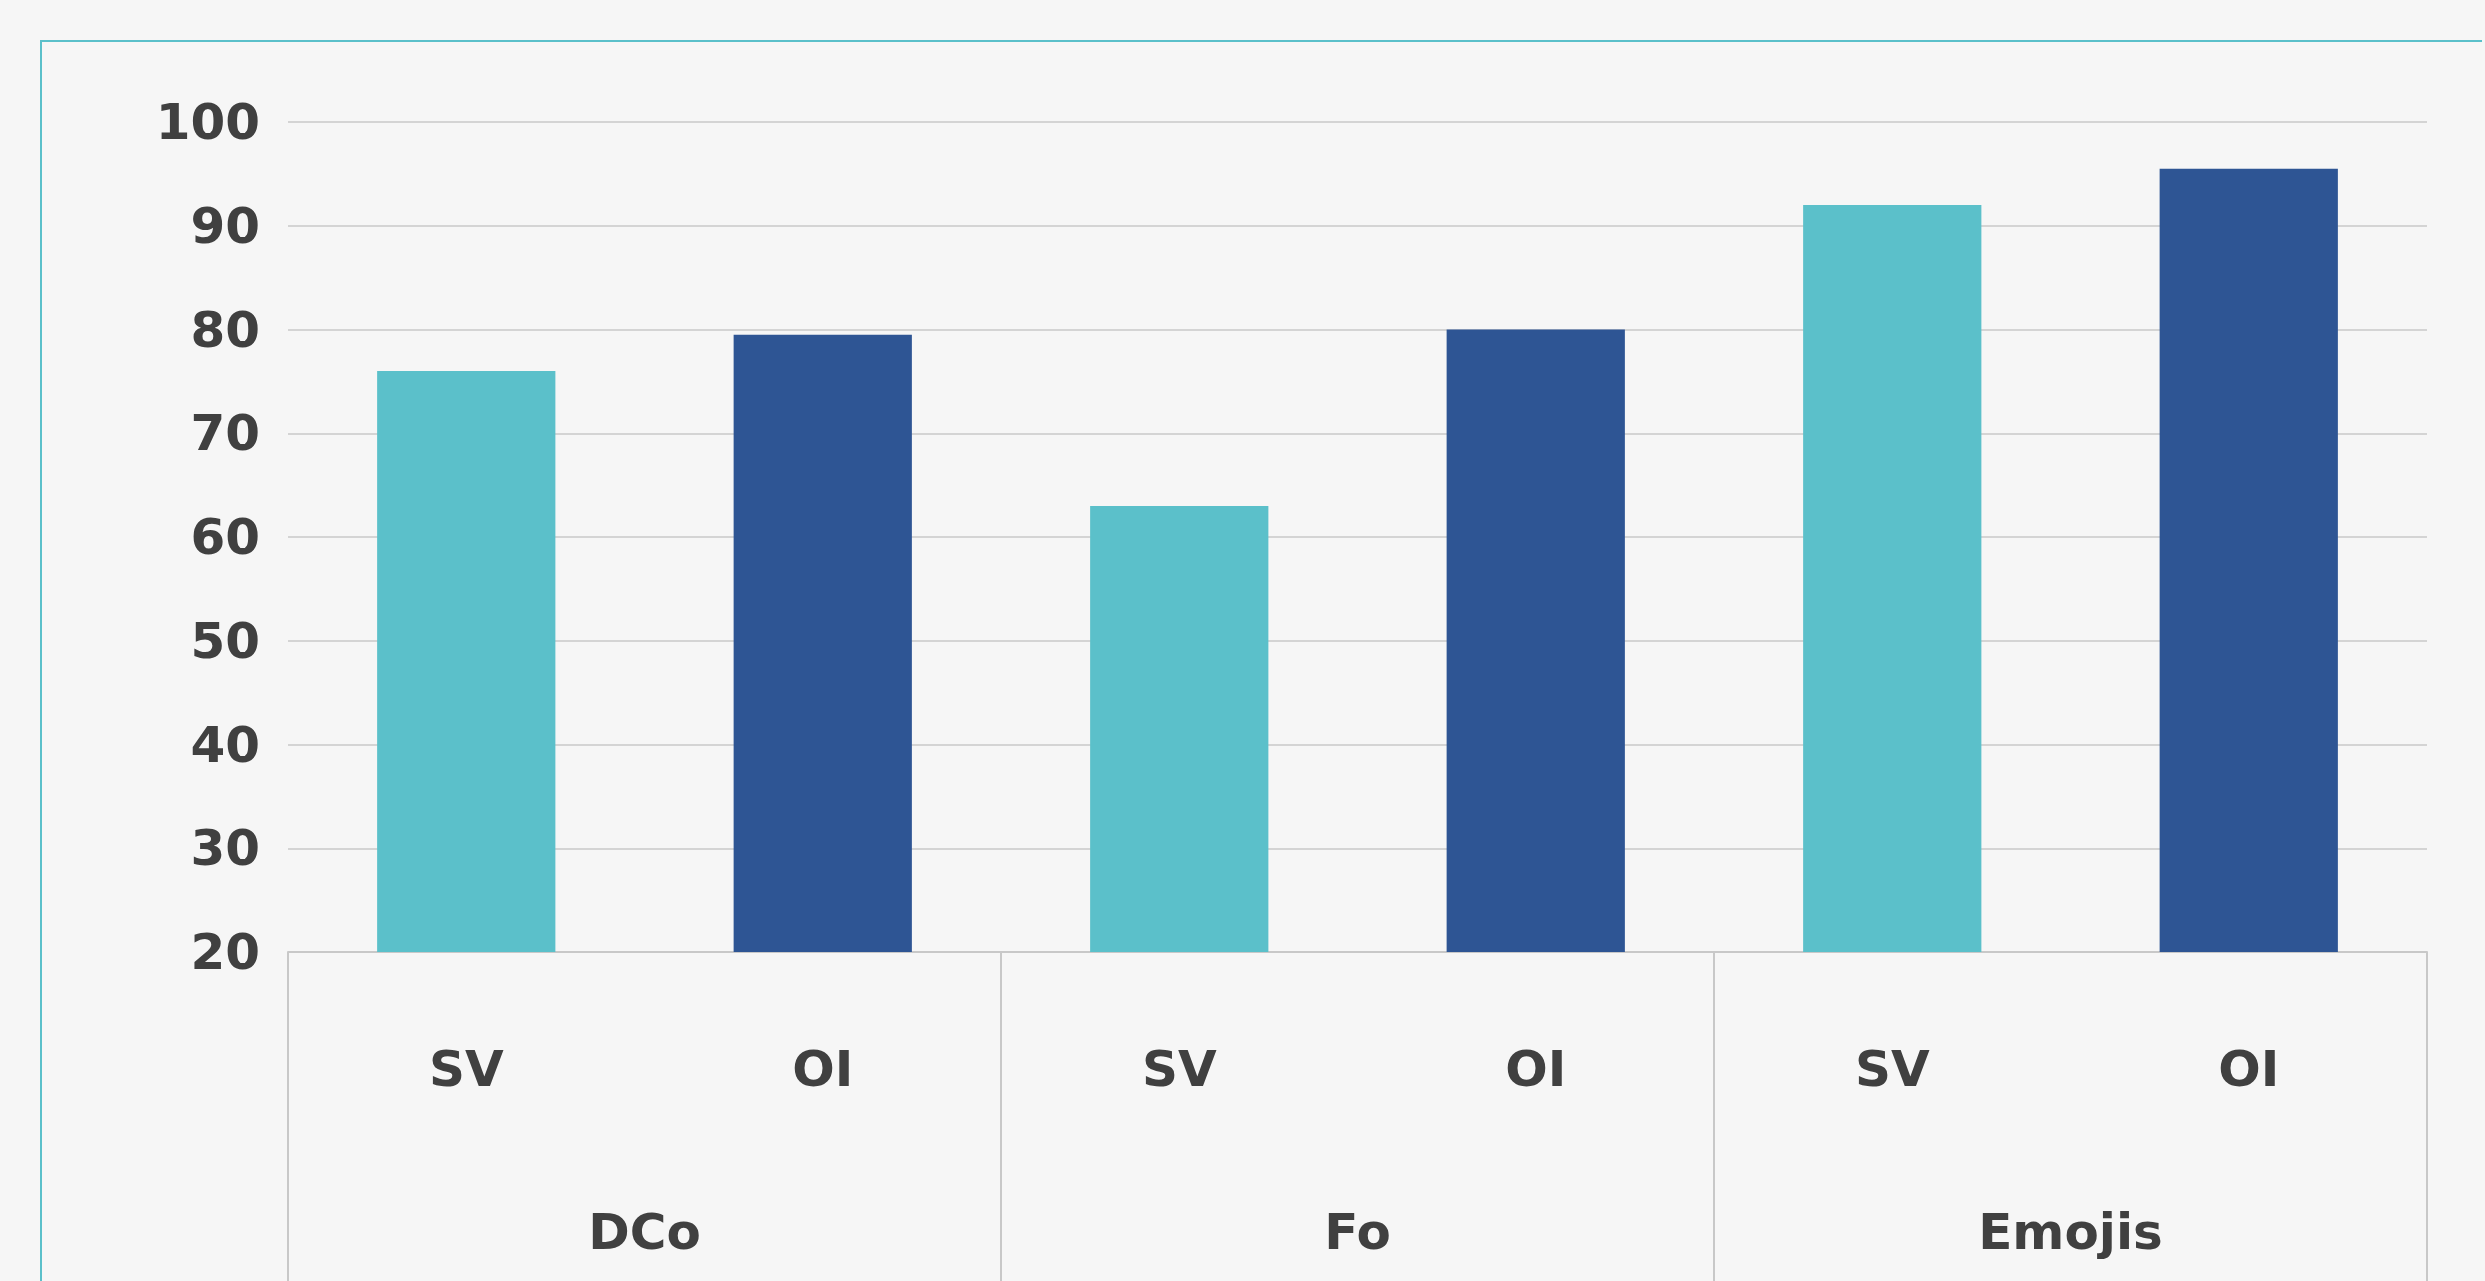 This screenshot has height=1281, width=2485. I want to click on y-tick-label: 30, so click(225, 848).